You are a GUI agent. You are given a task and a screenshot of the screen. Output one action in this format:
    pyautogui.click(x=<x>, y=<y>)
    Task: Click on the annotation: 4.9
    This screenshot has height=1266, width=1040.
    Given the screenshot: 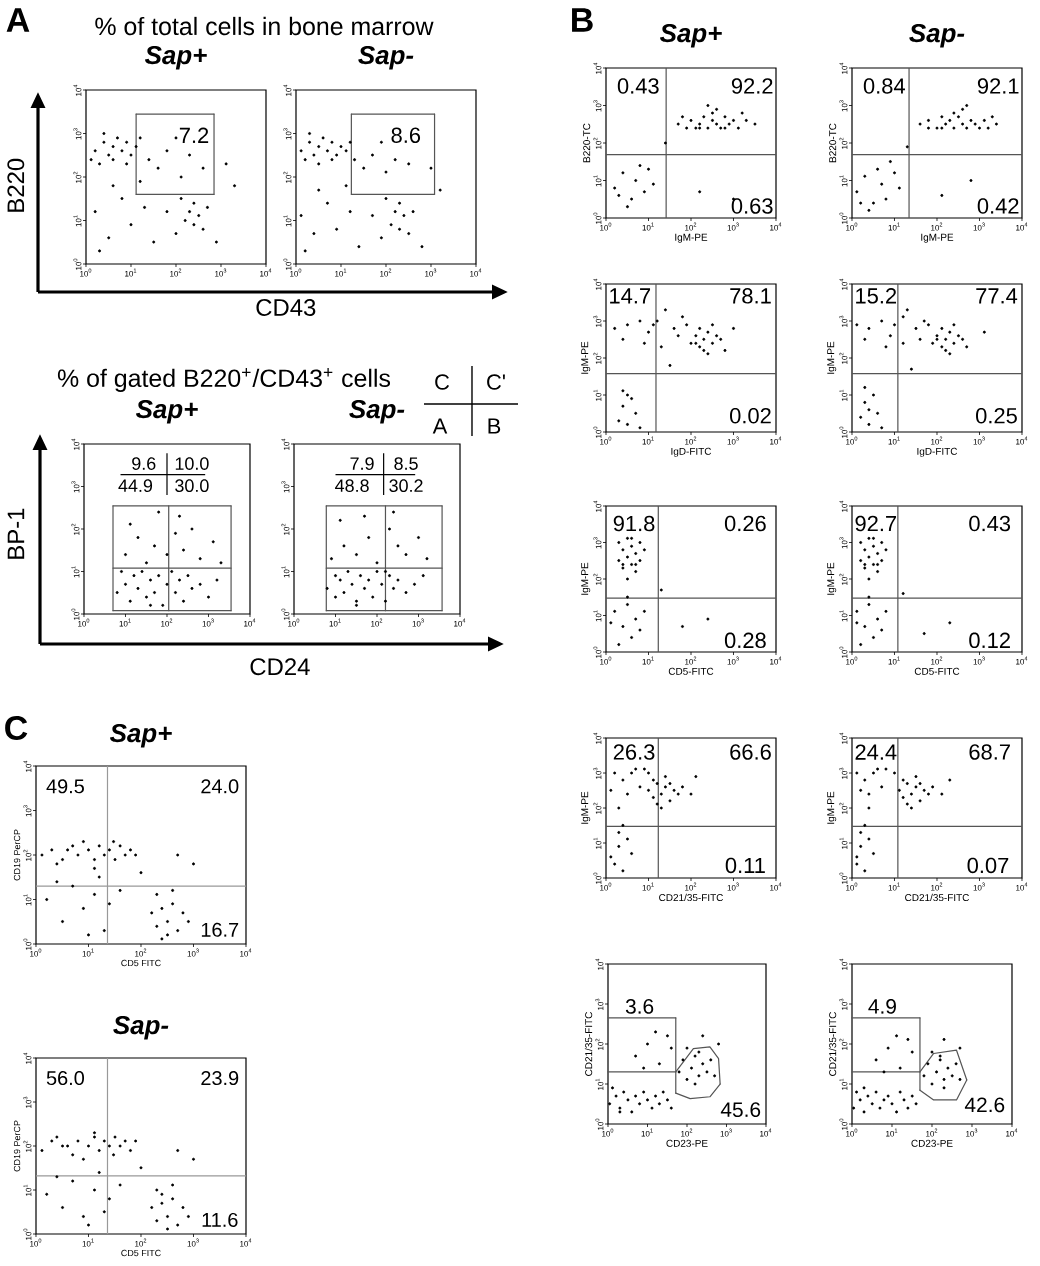 What is the action you would take?
    pyautogui.click(x=882, y=1006)
    